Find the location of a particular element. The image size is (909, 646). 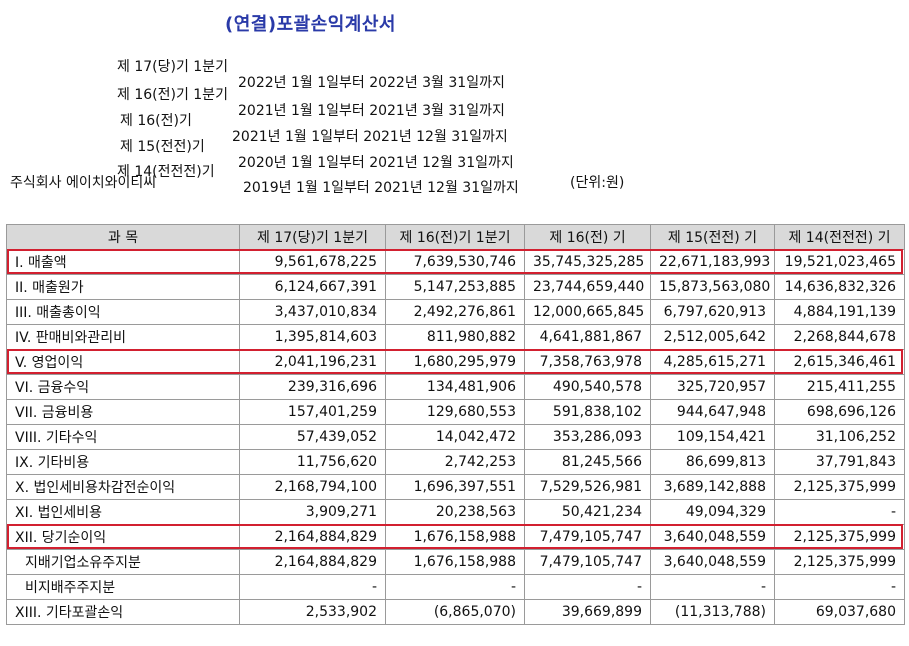

row-label: III. 매출총이익 is located at coordinates (123, 312).